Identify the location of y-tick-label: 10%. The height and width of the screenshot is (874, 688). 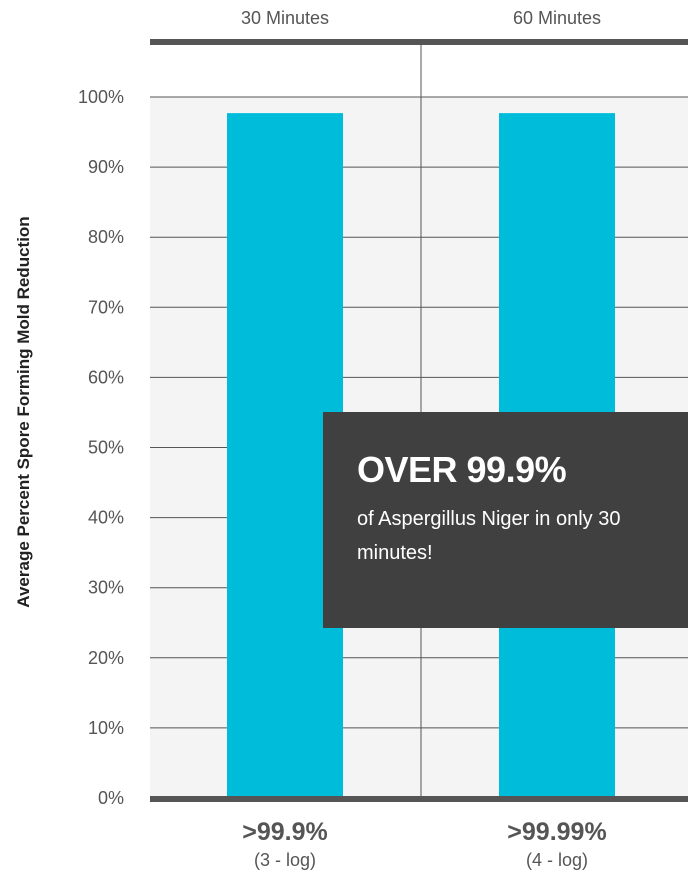
(106, 728).